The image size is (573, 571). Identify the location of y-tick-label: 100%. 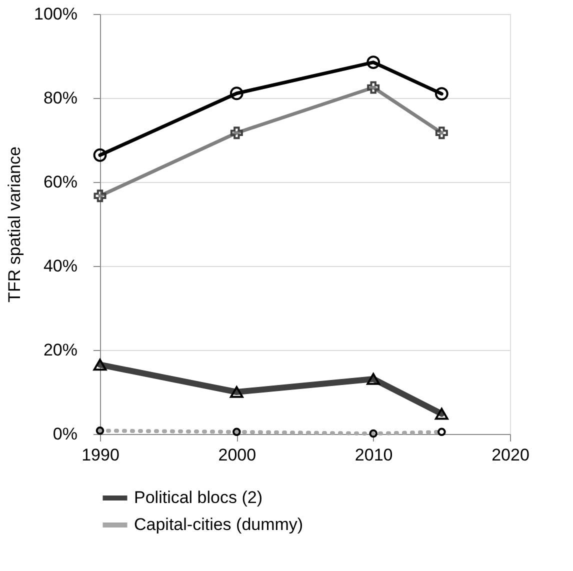
(56, 14).